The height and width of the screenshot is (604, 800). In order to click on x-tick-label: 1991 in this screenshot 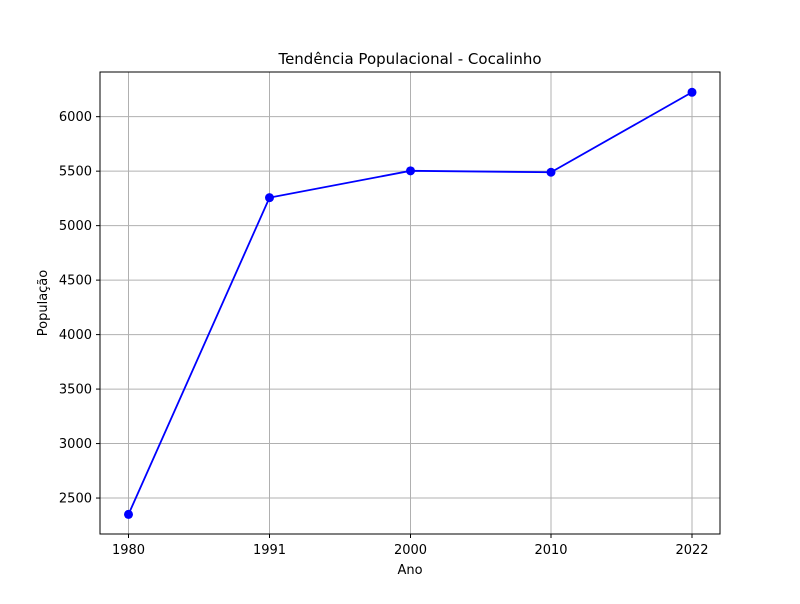, I will do `click(269, 550)`.